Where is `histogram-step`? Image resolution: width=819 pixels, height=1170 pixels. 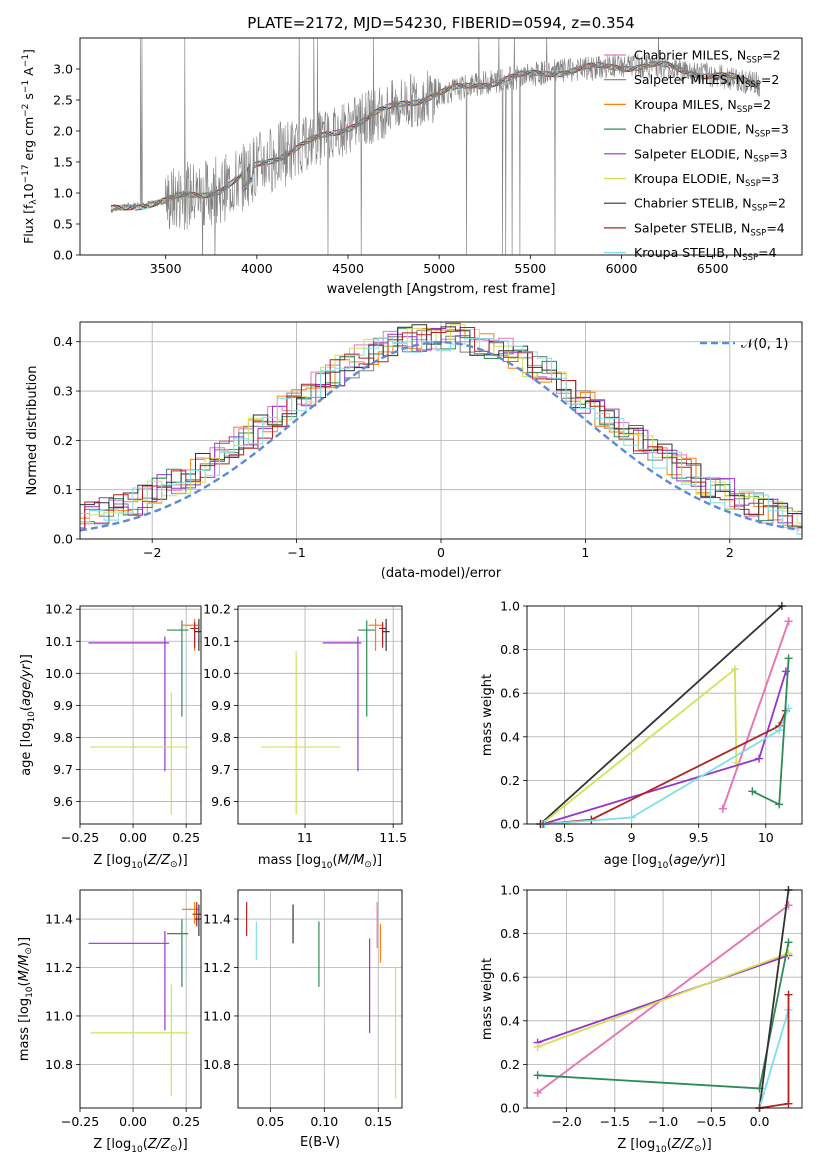
histogram-step is located at coordinates (441, 436).